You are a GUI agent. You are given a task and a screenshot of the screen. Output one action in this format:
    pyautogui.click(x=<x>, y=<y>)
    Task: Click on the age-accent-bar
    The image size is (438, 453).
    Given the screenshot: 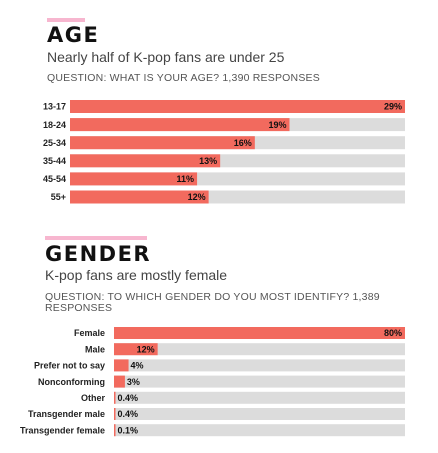 What is the action you would take?
    pyautogui.click(x=66, y=20)
    